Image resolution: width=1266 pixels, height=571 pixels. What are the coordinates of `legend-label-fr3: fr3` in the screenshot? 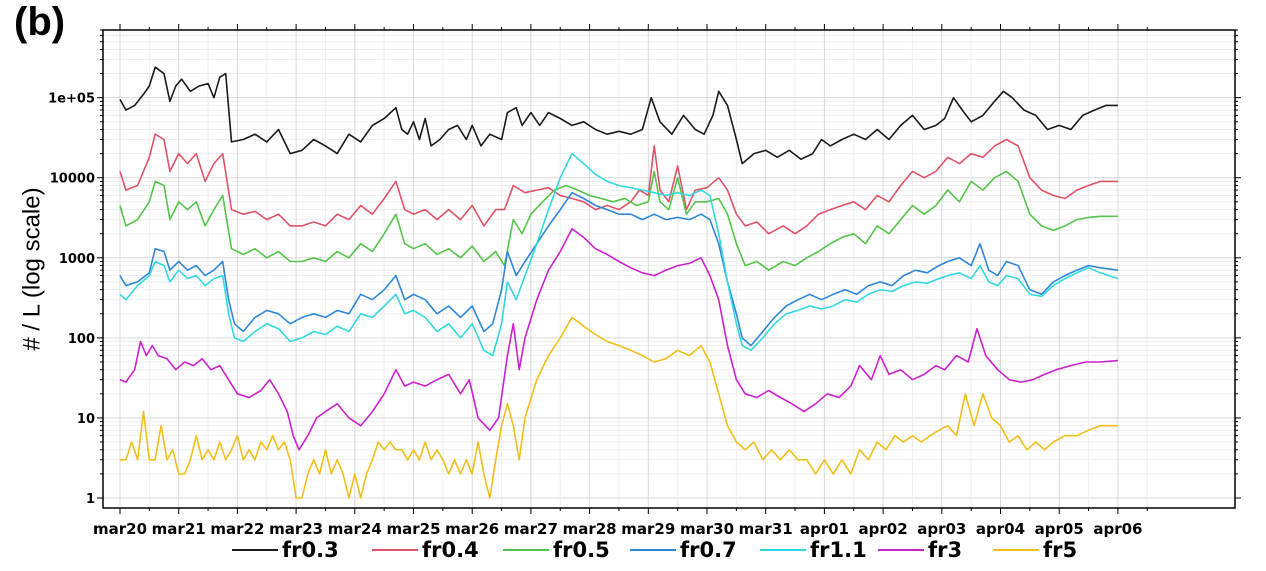 It's located at (945, 550).